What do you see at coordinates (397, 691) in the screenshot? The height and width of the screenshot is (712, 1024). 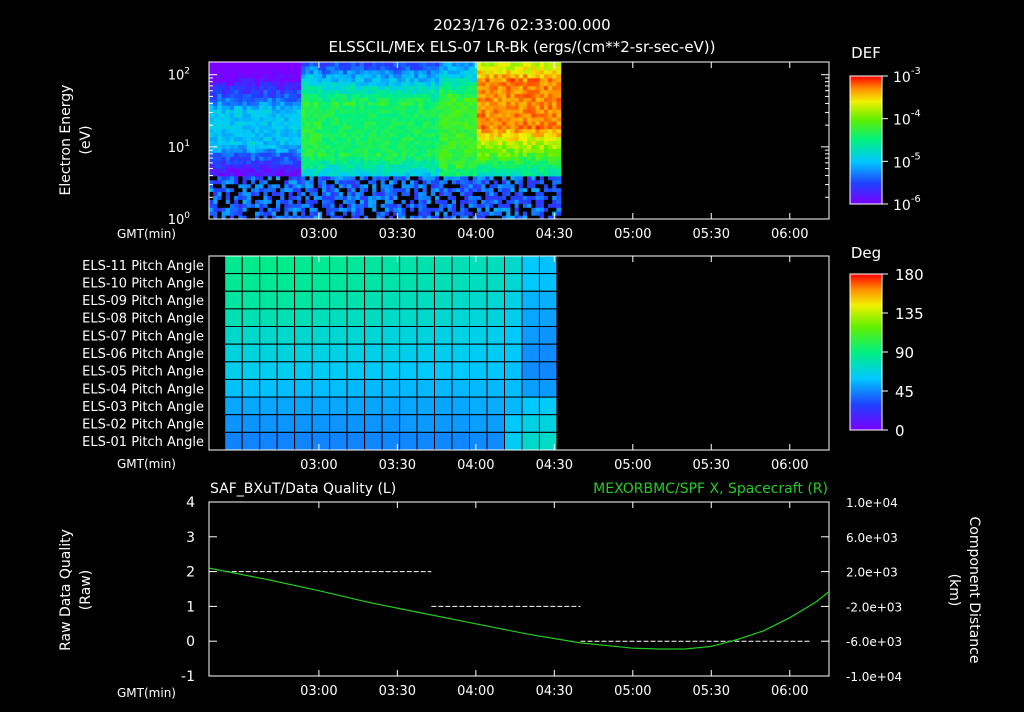 I see `x-tick-label: 03:30` at bounding box center [397, 691].